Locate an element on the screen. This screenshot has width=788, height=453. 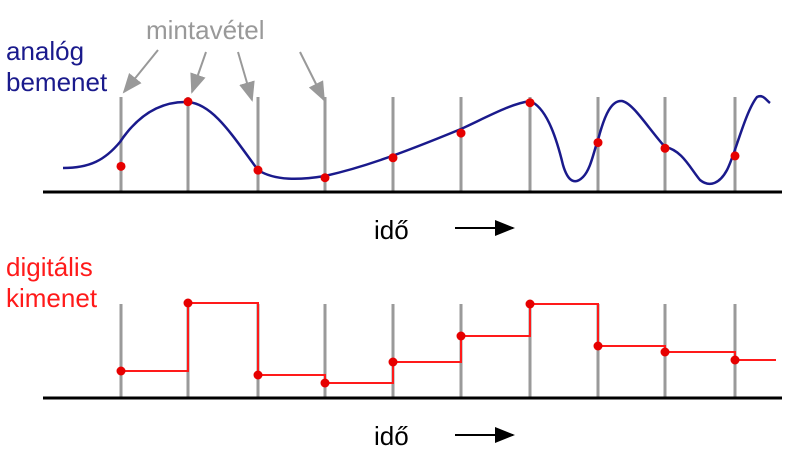
sampling-arrows is located at coordinates (223, 75).